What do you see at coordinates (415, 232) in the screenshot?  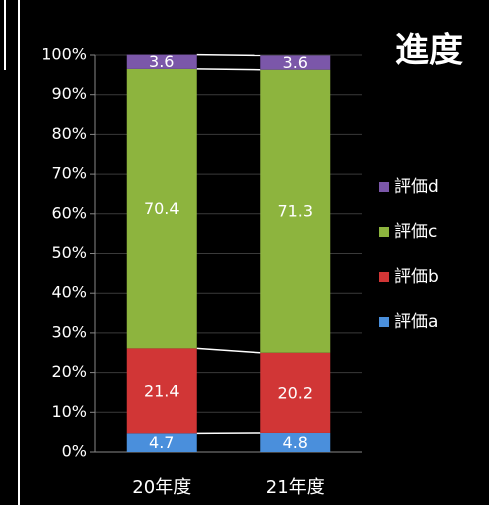 I see `legend-label: 評価c` at bounding box center [415, 232].